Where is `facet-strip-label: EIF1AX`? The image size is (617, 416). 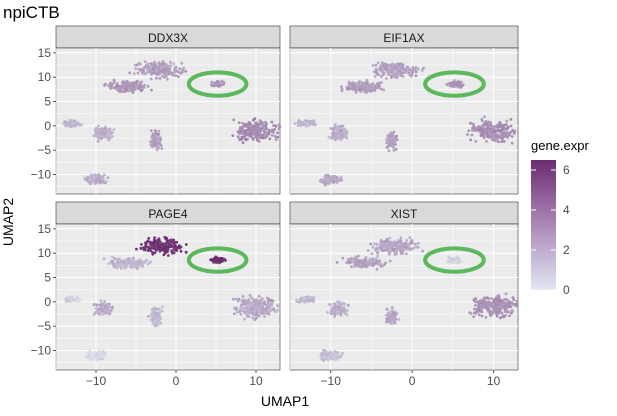
facet-strip-label: EIF1AX is located at coordinates (403, 38).